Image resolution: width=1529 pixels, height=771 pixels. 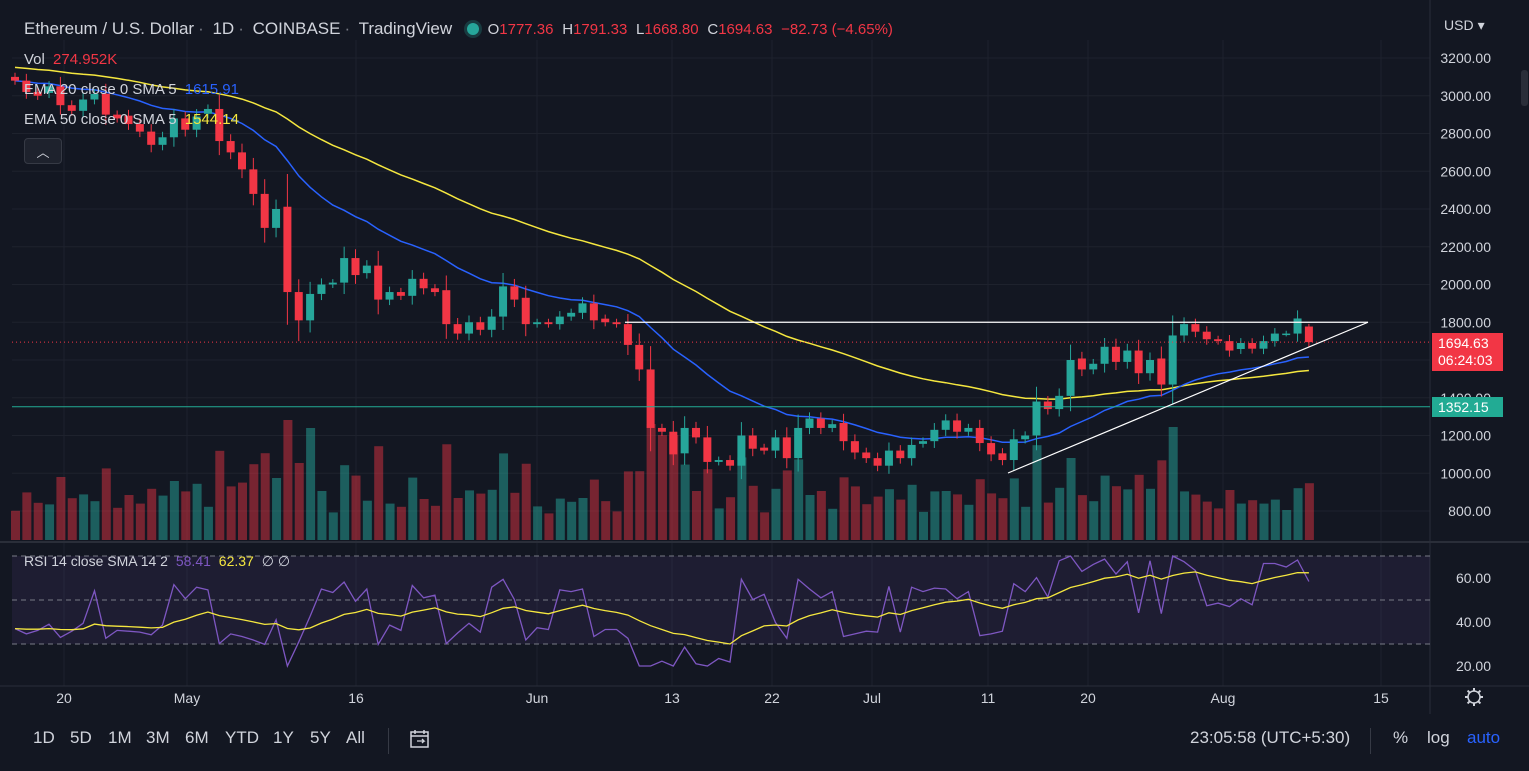 What do you see at coordinates (81, 737) in the screenshot?
I see `range-5d: 5D` at bounding box center [81, 737].